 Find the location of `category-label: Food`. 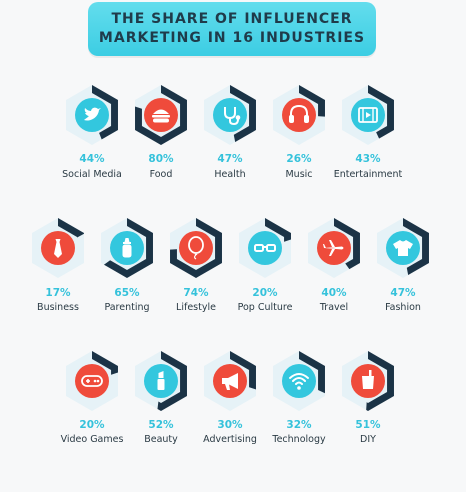

category-label: Food is located at coordinates (161, 174).